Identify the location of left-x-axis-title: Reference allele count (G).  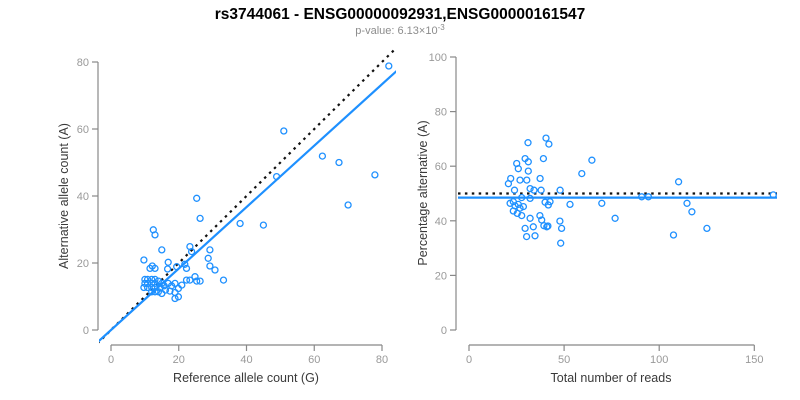
(246, 378).